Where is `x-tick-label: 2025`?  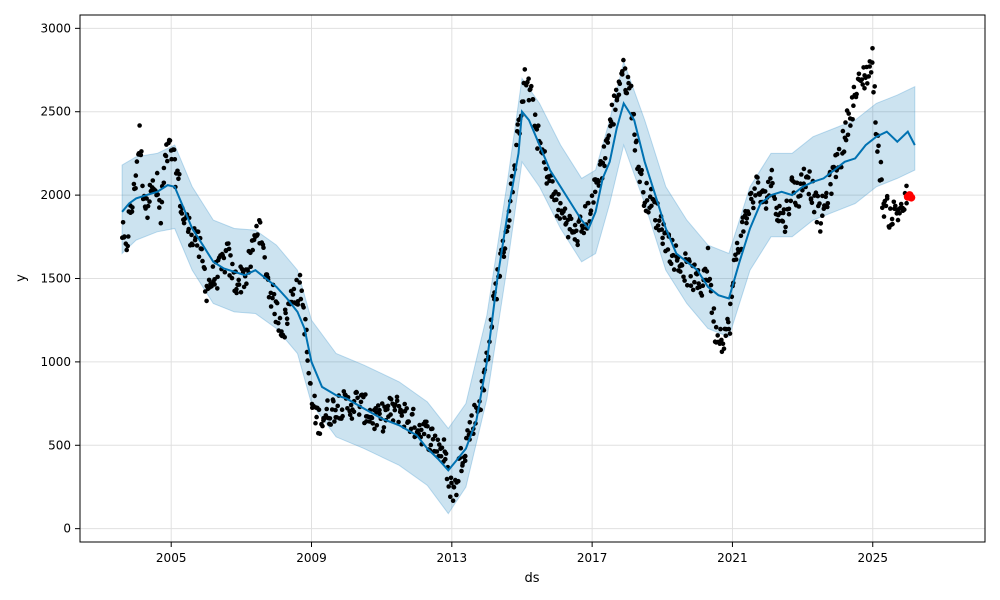 x-tick-label: 2025 is located at coordinates (872, 558).